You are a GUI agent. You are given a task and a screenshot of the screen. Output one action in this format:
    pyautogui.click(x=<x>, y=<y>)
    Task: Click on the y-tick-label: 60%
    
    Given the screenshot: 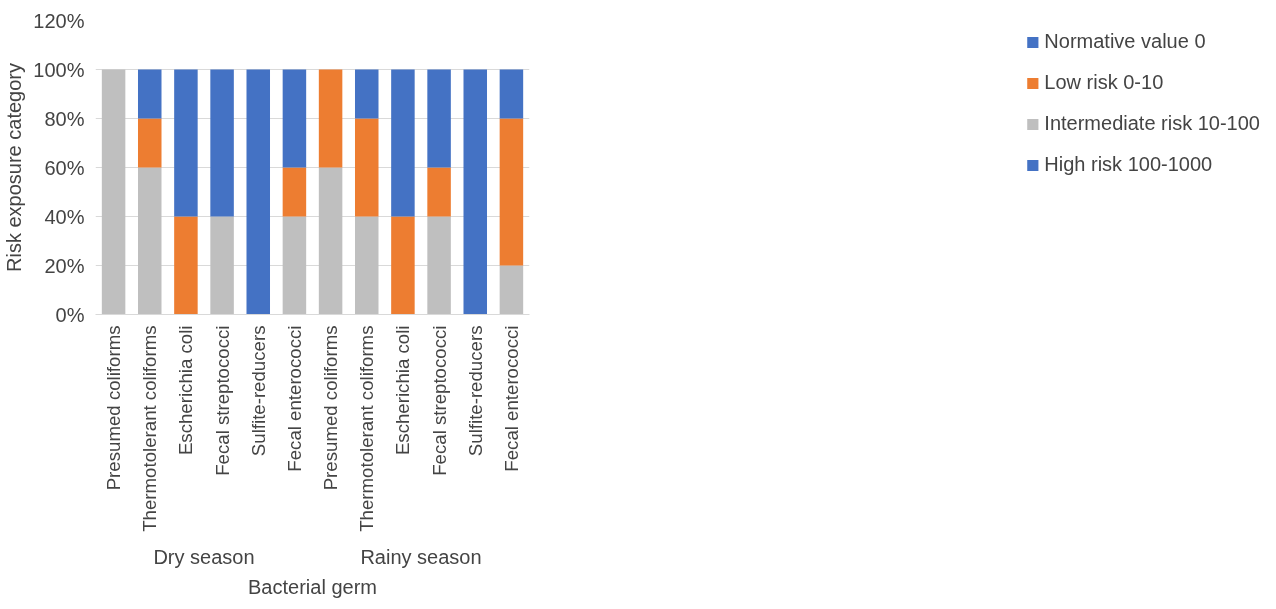 What is the action you would take?
    pyautogui.click(x=64, y=167)
    